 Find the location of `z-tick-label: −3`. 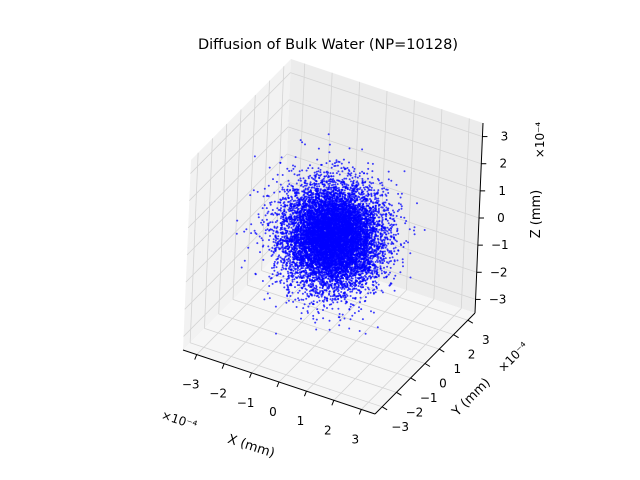

z-tick-label: −3 is located at coordinates (498, 299).